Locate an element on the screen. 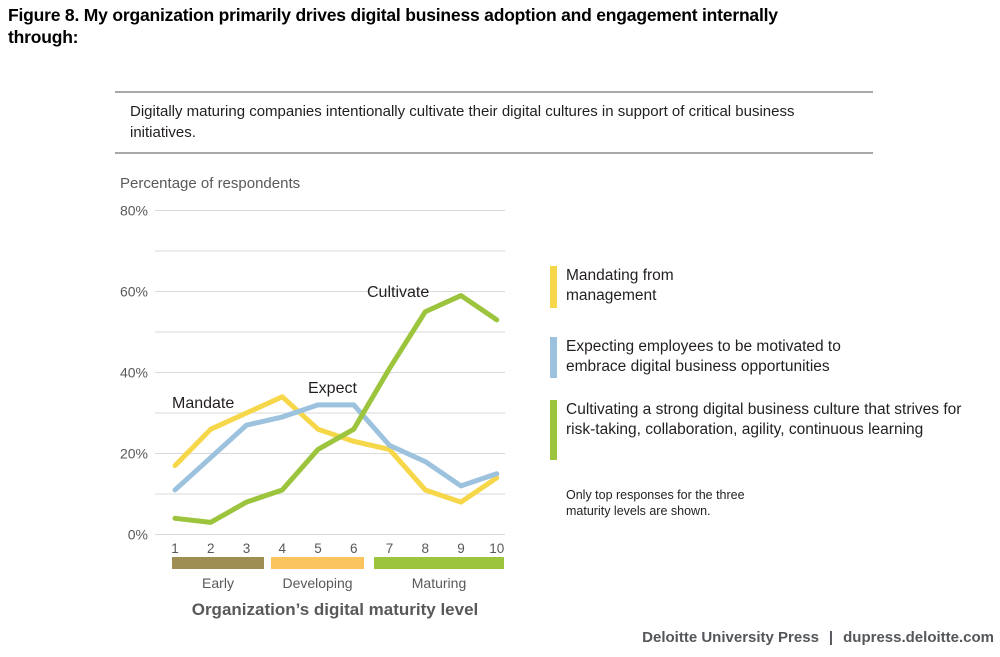 The width and height of the screenshot is (1000, 657). legend-swatch-cultivating is located at coordinates (553, 430).